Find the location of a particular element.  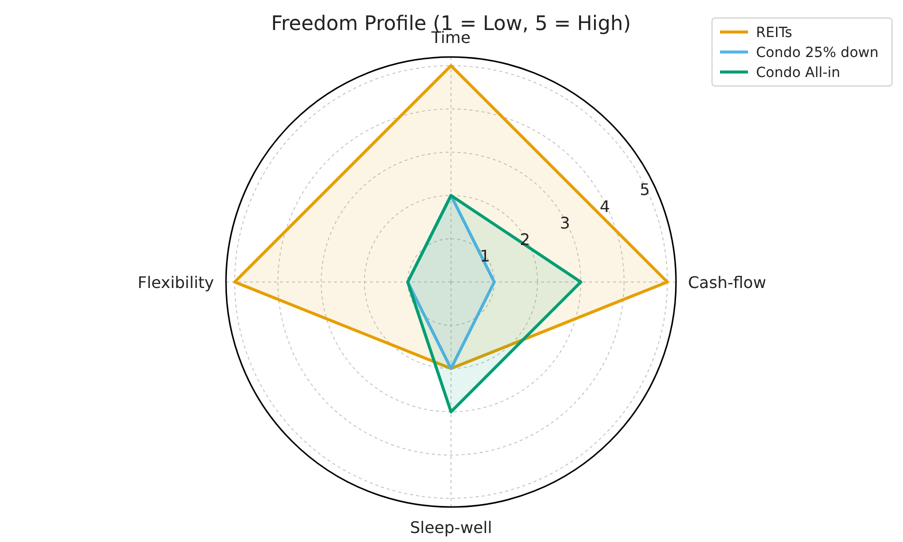

legend-label: Condo All-in is located at coordinates (798, 73).